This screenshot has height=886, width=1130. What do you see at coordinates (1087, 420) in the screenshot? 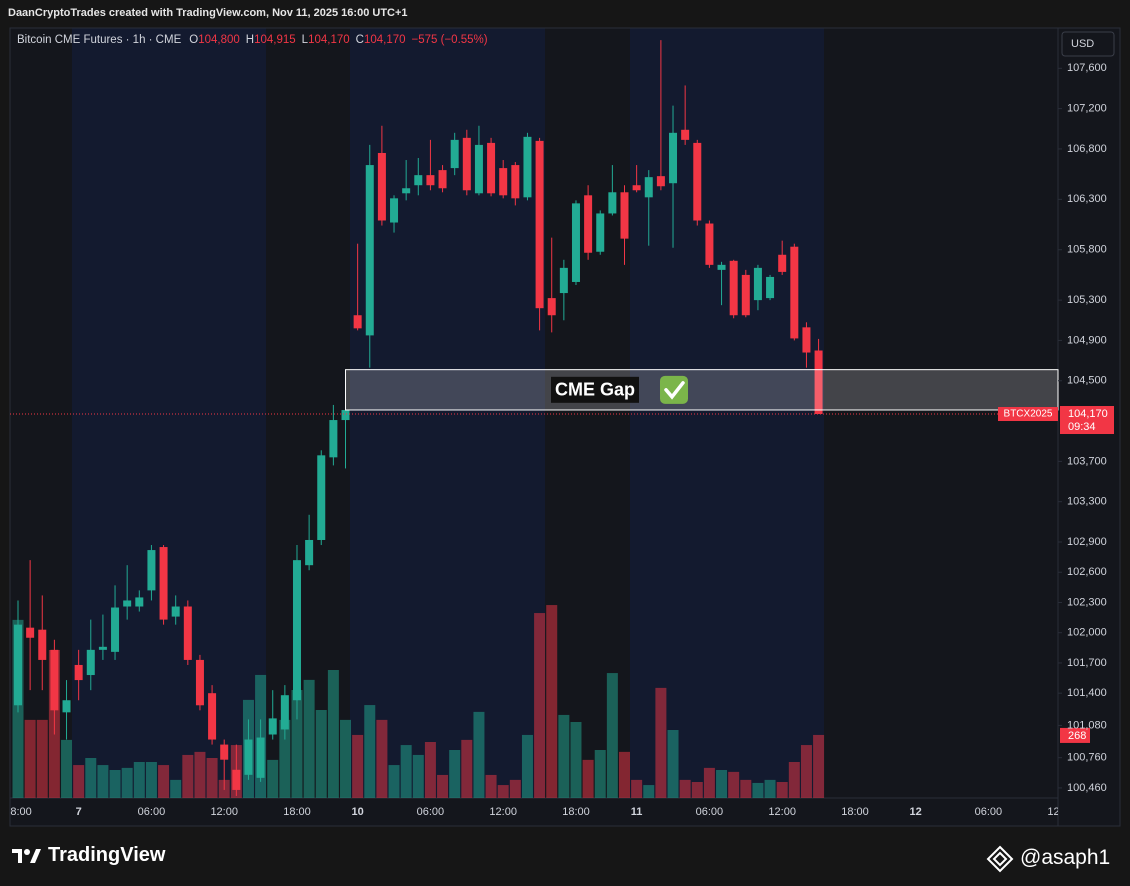
I see `price-badge` at bounding box center [1087, 420].